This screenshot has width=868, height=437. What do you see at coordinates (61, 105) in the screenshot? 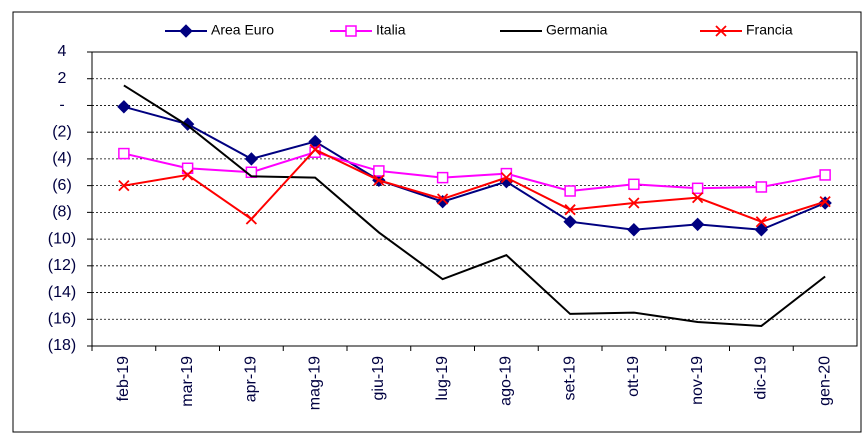
I see `y-tick-label: -` at bounding box center [61, 105].